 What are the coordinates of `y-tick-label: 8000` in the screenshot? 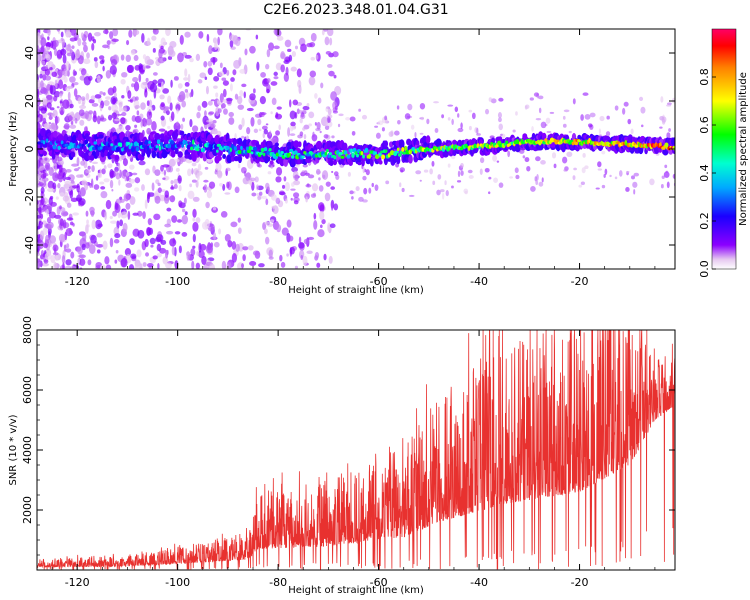 It's located at (27, 330).